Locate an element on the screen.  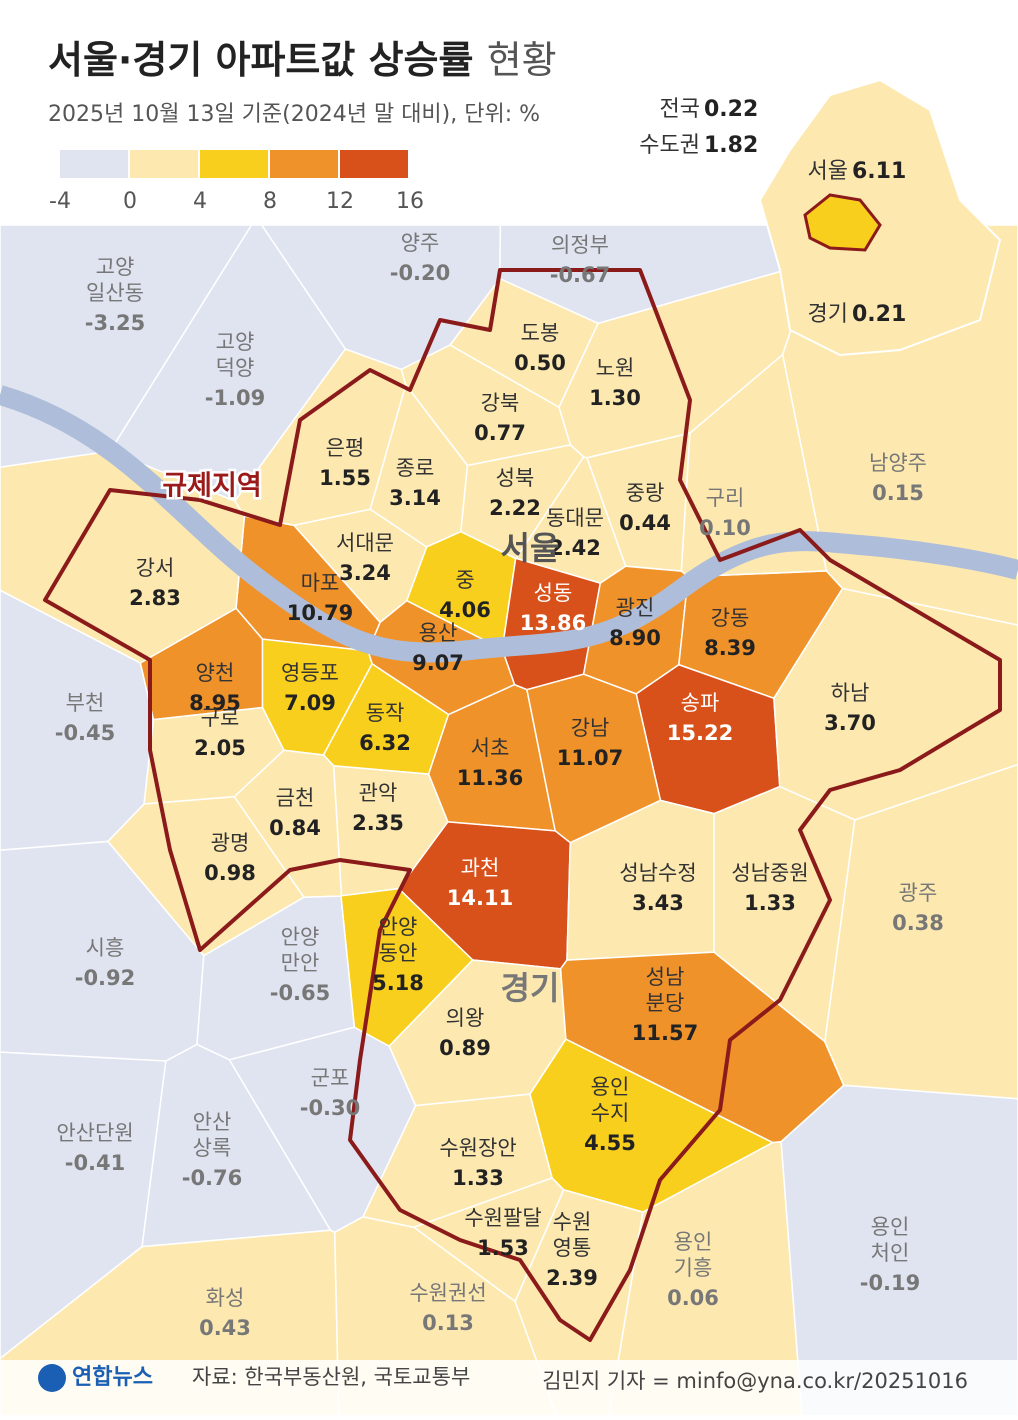
region-name: 의왕 is located at coordinates (465, 1018).